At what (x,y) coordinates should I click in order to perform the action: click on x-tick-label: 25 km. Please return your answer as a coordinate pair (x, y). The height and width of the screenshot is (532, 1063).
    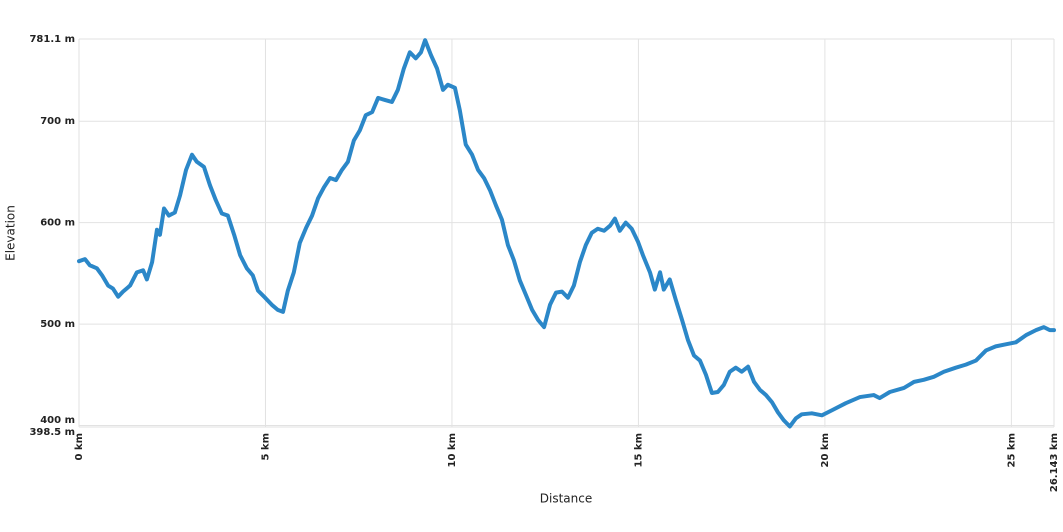
    Looking at the image, I should click on (1011, 450).